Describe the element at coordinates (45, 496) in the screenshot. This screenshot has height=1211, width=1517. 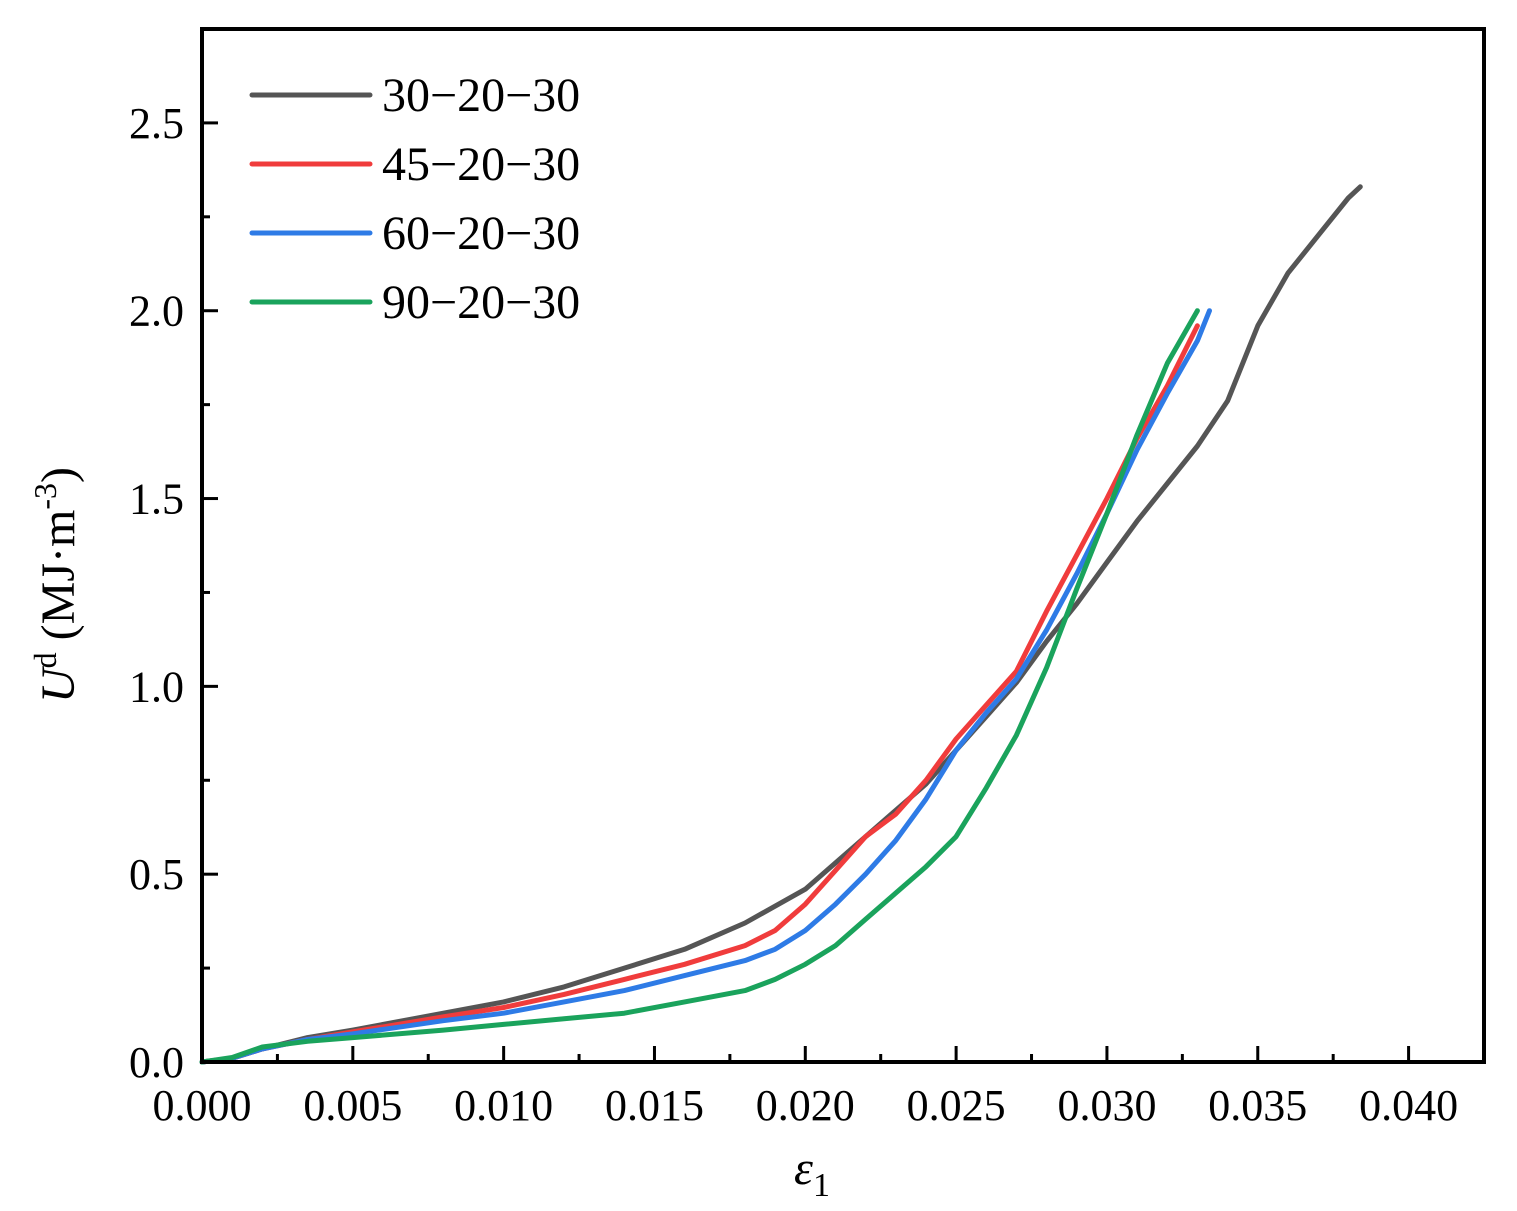
I see `y-axis-unit-superscript: -3` at that location.